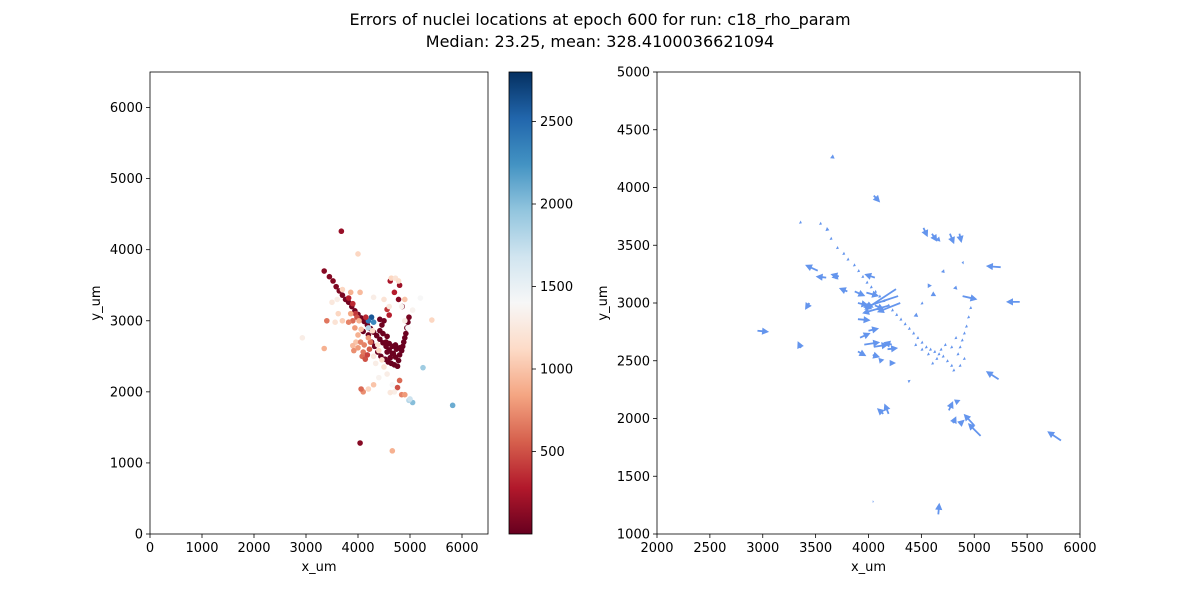 This screenshot has height=600, width=1200. Describe the element at coordinates (600, 41) in the screenshot. I see `chart-title-line-2: Median: 23.25, mean: 328.4100036621094` at that location.